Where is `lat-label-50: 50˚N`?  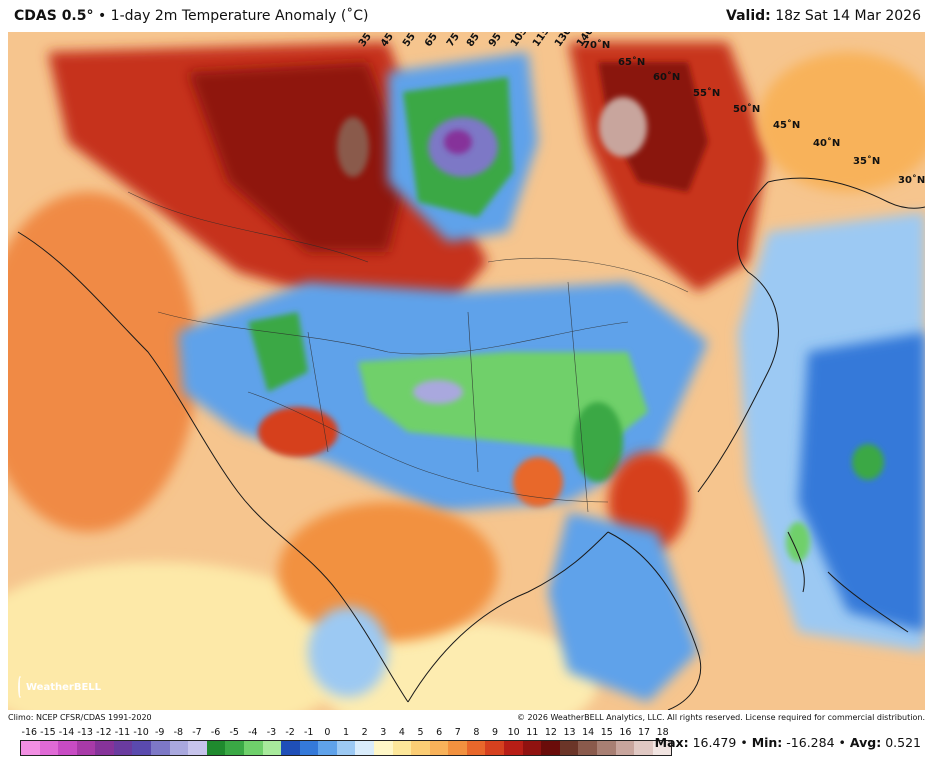 lat-label-50: 50˚N is located at coordinates (747, 109).